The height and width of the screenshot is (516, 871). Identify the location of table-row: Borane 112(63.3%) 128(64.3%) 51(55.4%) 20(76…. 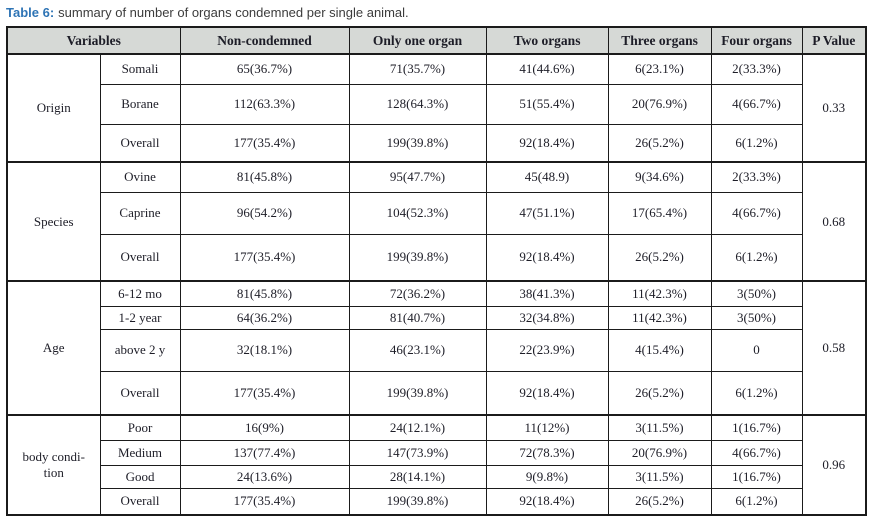
(436, 104).